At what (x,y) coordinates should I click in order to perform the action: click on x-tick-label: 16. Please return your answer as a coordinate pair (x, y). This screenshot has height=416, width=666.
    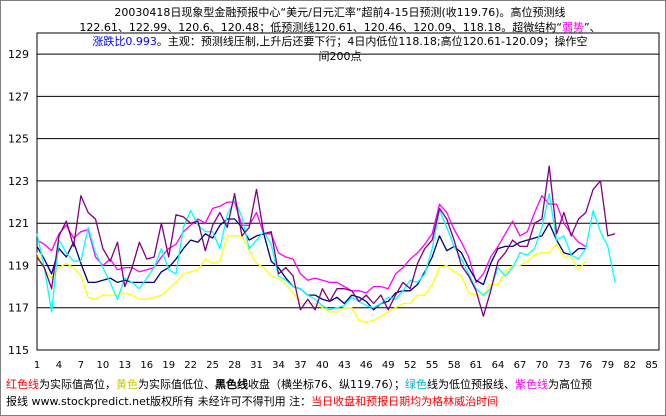
    Looking at the image, I should click on (146, 365).